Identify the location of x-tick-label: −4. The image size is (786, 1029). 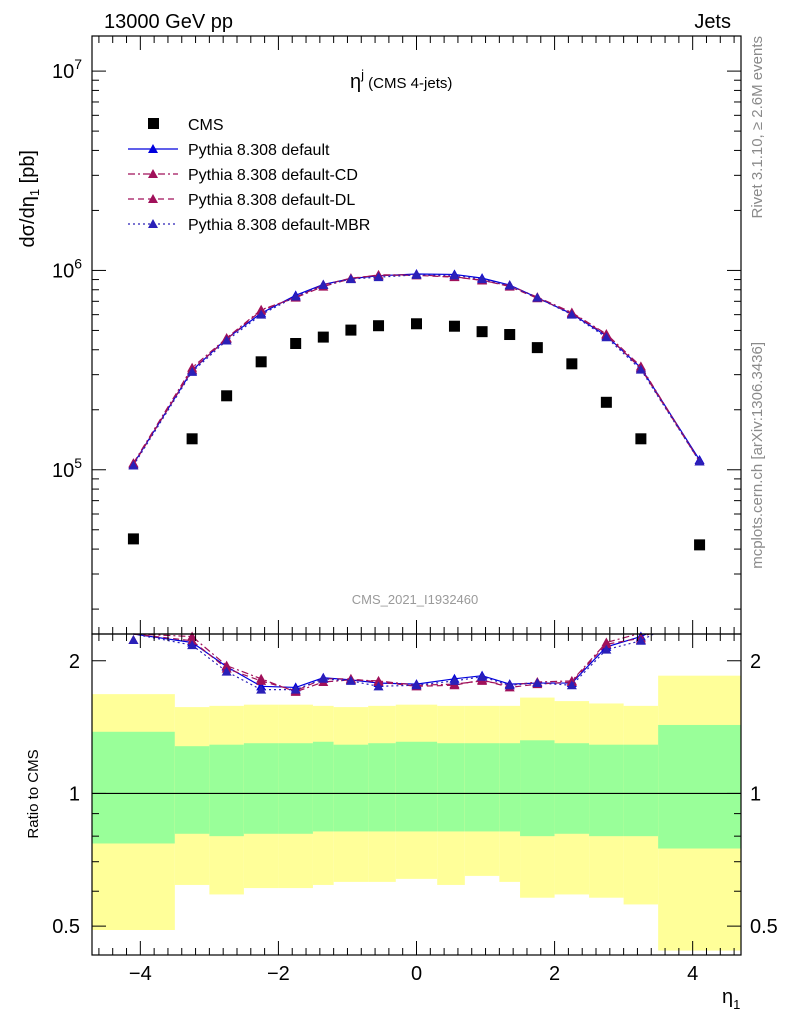
(140, 974).